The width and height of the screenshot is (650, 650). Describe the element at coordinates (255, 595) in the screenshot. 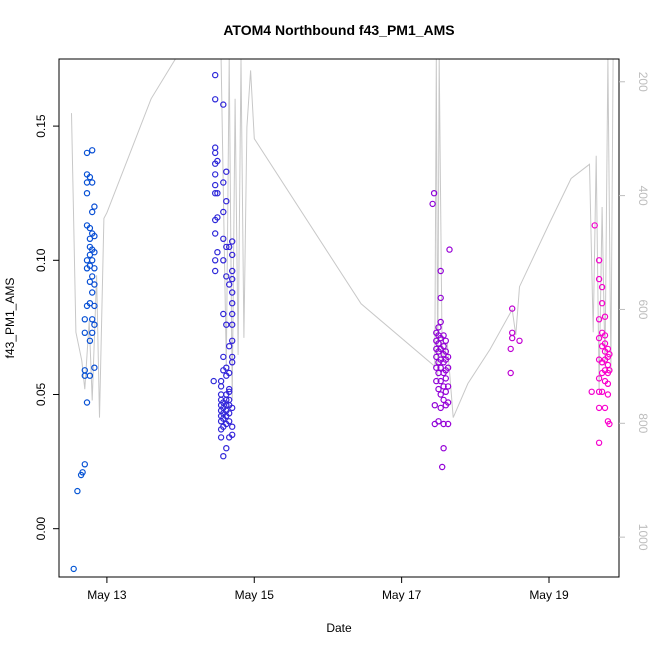

I see `x-tick-label: May 15` at that location.